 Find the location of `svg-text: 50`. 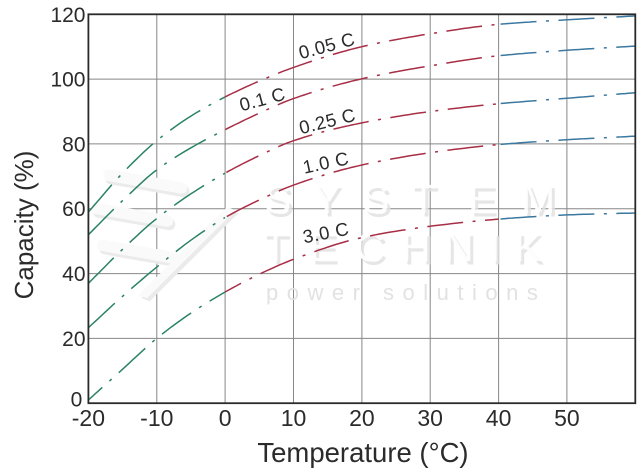

svg-text: 50 is located at coordinates (567, 418).